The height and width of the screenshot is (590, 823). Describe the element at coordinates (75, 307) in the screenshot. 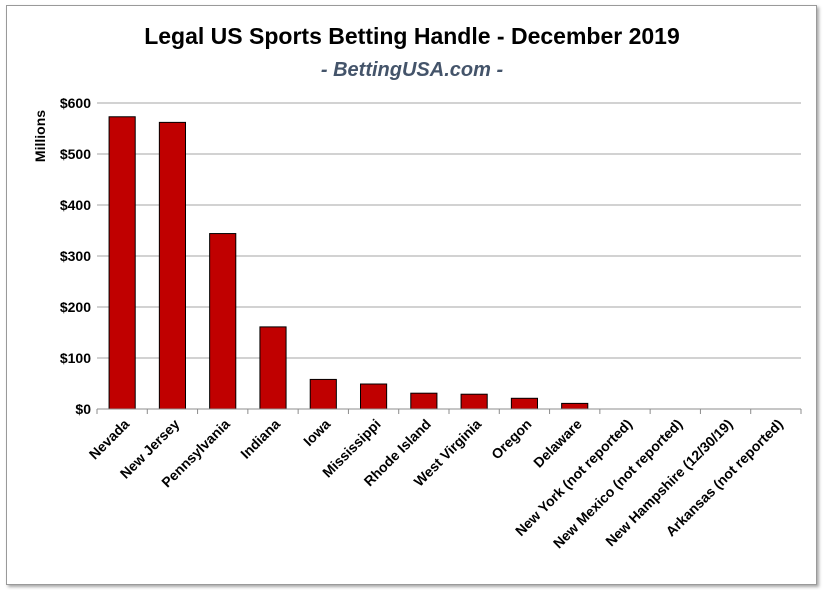

I see `y-tick-label: $200` at that location.